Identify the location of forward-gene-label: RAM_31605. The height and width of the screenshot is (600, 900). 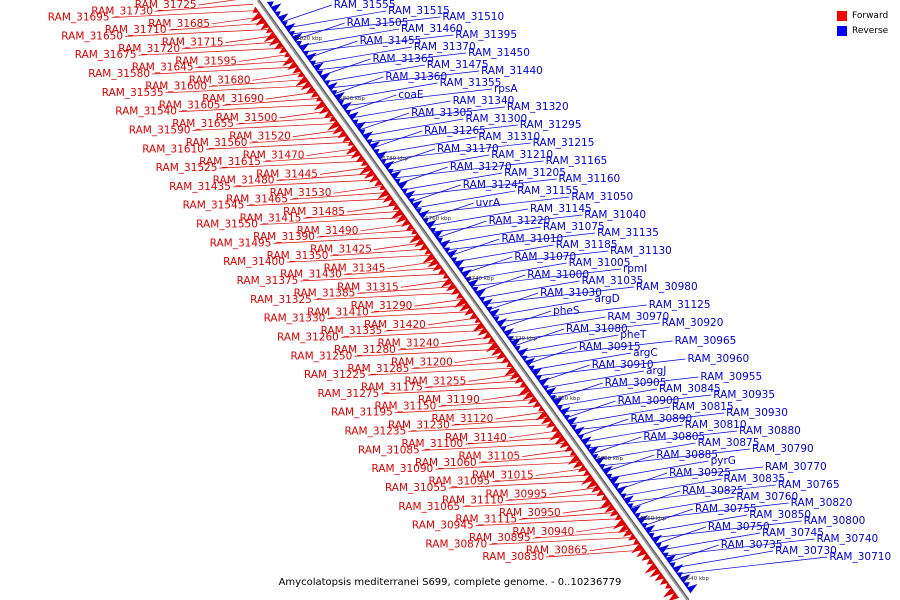
(190, 105).